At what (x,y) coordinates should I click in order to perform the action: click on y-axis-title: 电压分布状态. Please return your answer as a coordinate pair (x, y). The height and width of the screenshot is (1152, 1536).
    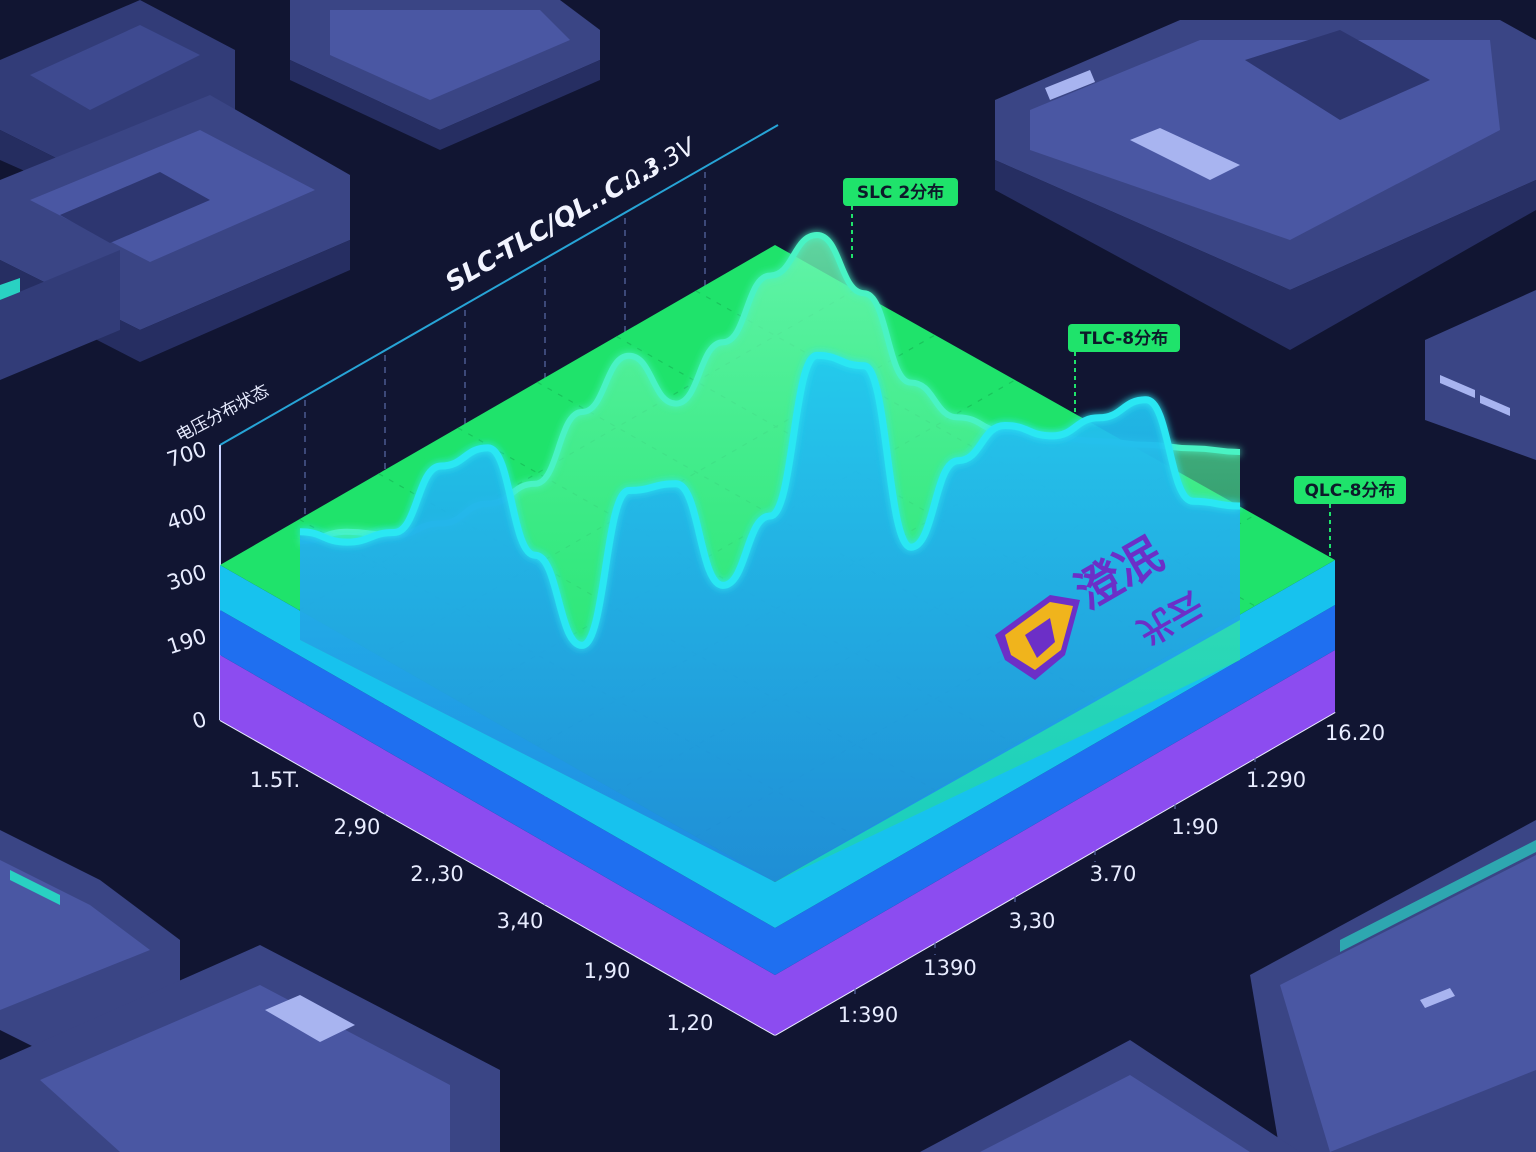
    Looking at the image, I should click on (222, 414).